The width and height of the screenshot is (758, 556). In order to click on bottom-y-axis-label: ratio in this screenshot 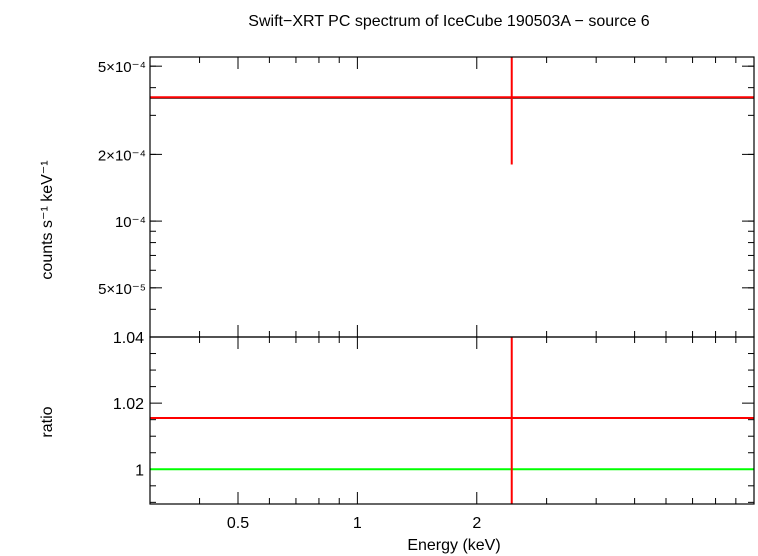, I will do `click(47, 421)`.